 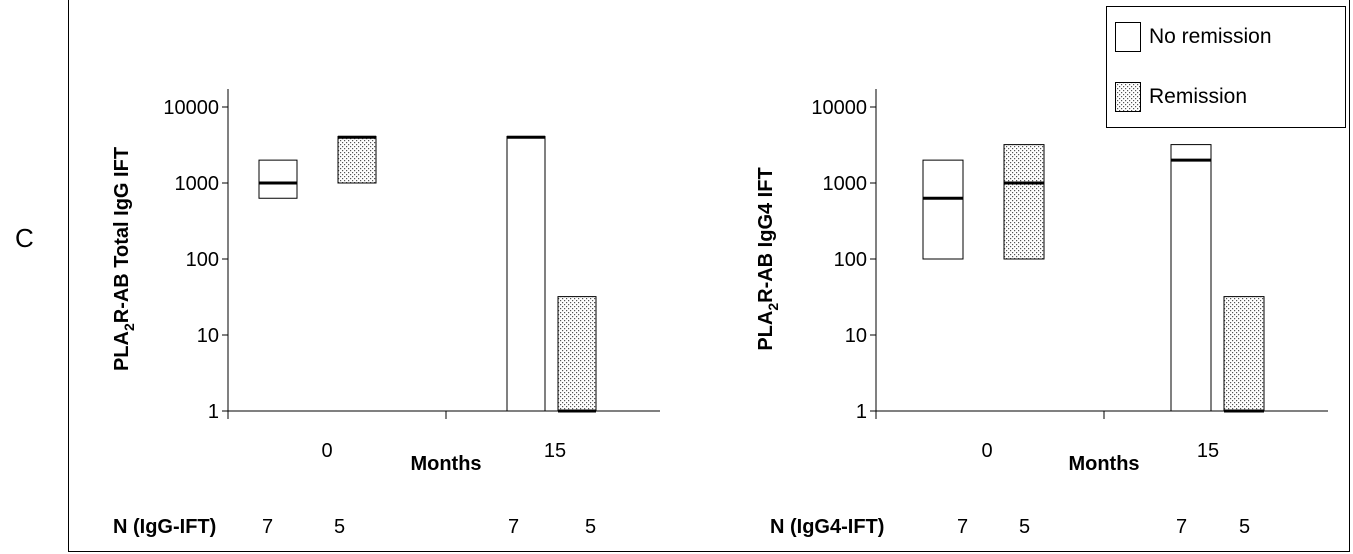 I want to click on y-axis-label: PLA2R-AB Total IgG IFT, so click(x=124, y=259).